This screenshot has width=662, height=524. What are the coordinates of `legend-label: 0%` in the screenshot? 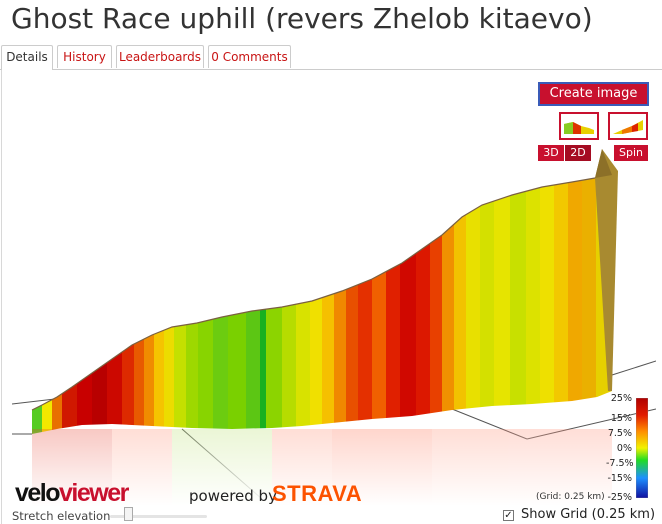 It's located at (624, 448).